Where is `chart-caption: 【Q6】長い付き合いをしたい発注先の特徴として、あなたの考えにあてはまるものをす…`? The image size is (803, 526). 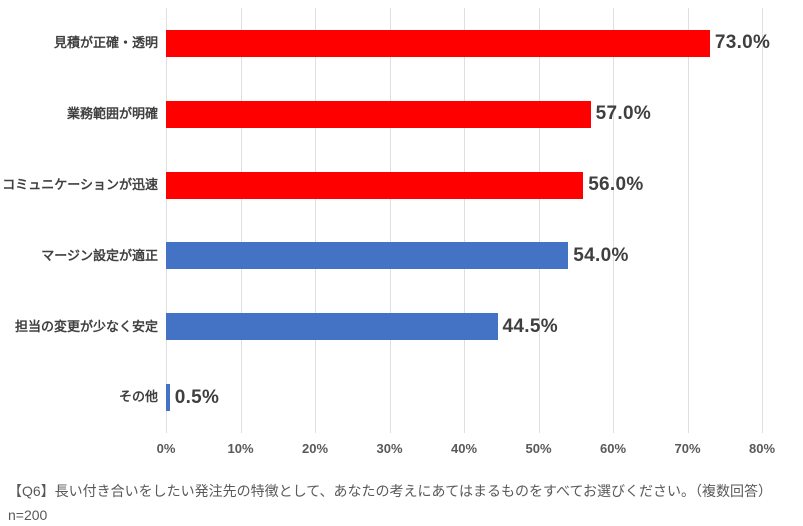
chart-caption: 【Q6】長い付き合いをしたい発注先の特徴として、あなたの考えにあてはまるものをす… is located at coordinates (390, 503).